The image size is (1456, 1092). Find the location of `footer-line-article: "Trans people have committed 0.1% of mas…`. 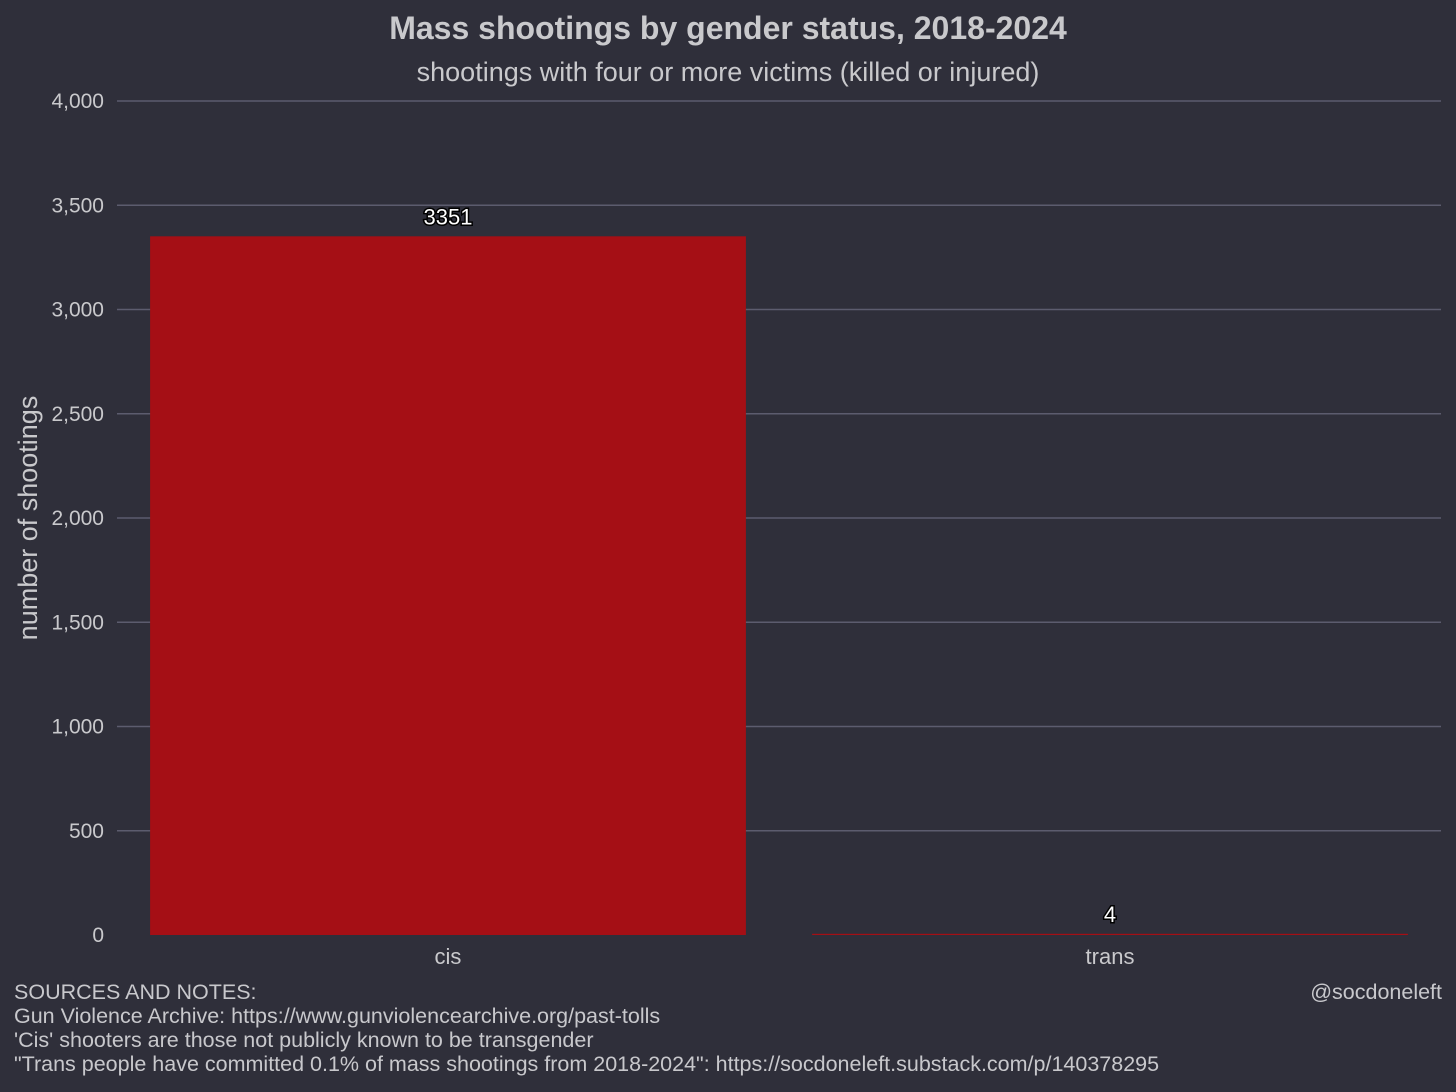

footer-line-article: "Trans people have committed 0.1% of mas… is located at coordinates (587, 1064).